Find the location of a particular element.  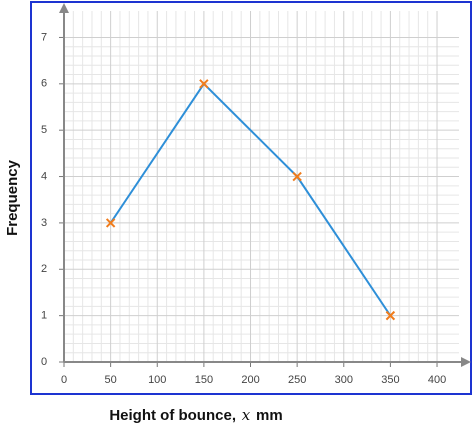

y-tick-label: 2 is located at coordinates (44, 269).